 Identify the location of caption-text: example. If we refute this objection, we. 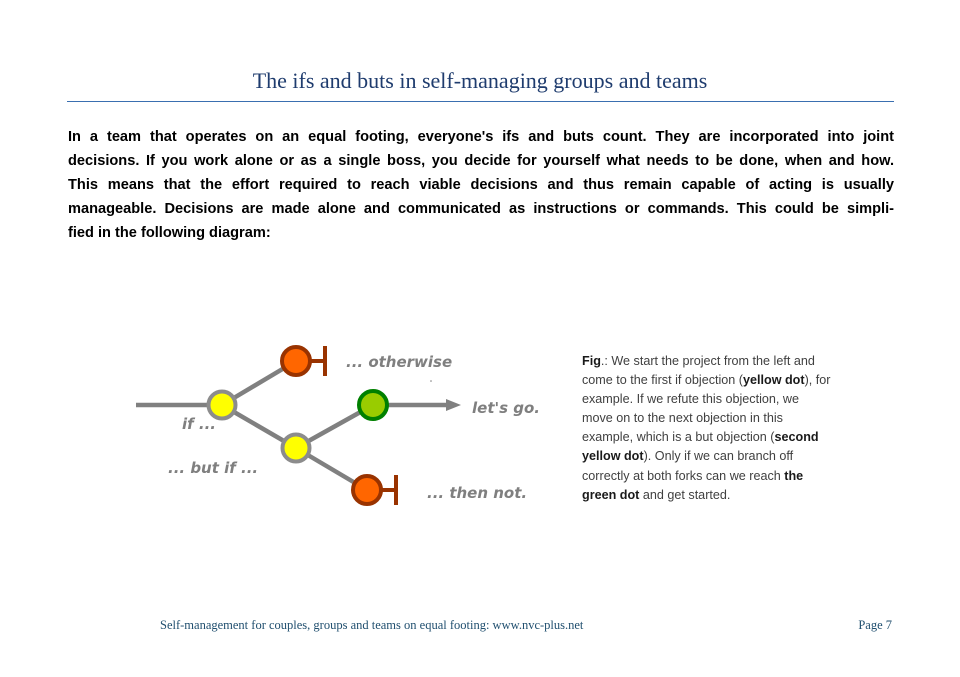
(691, 399).